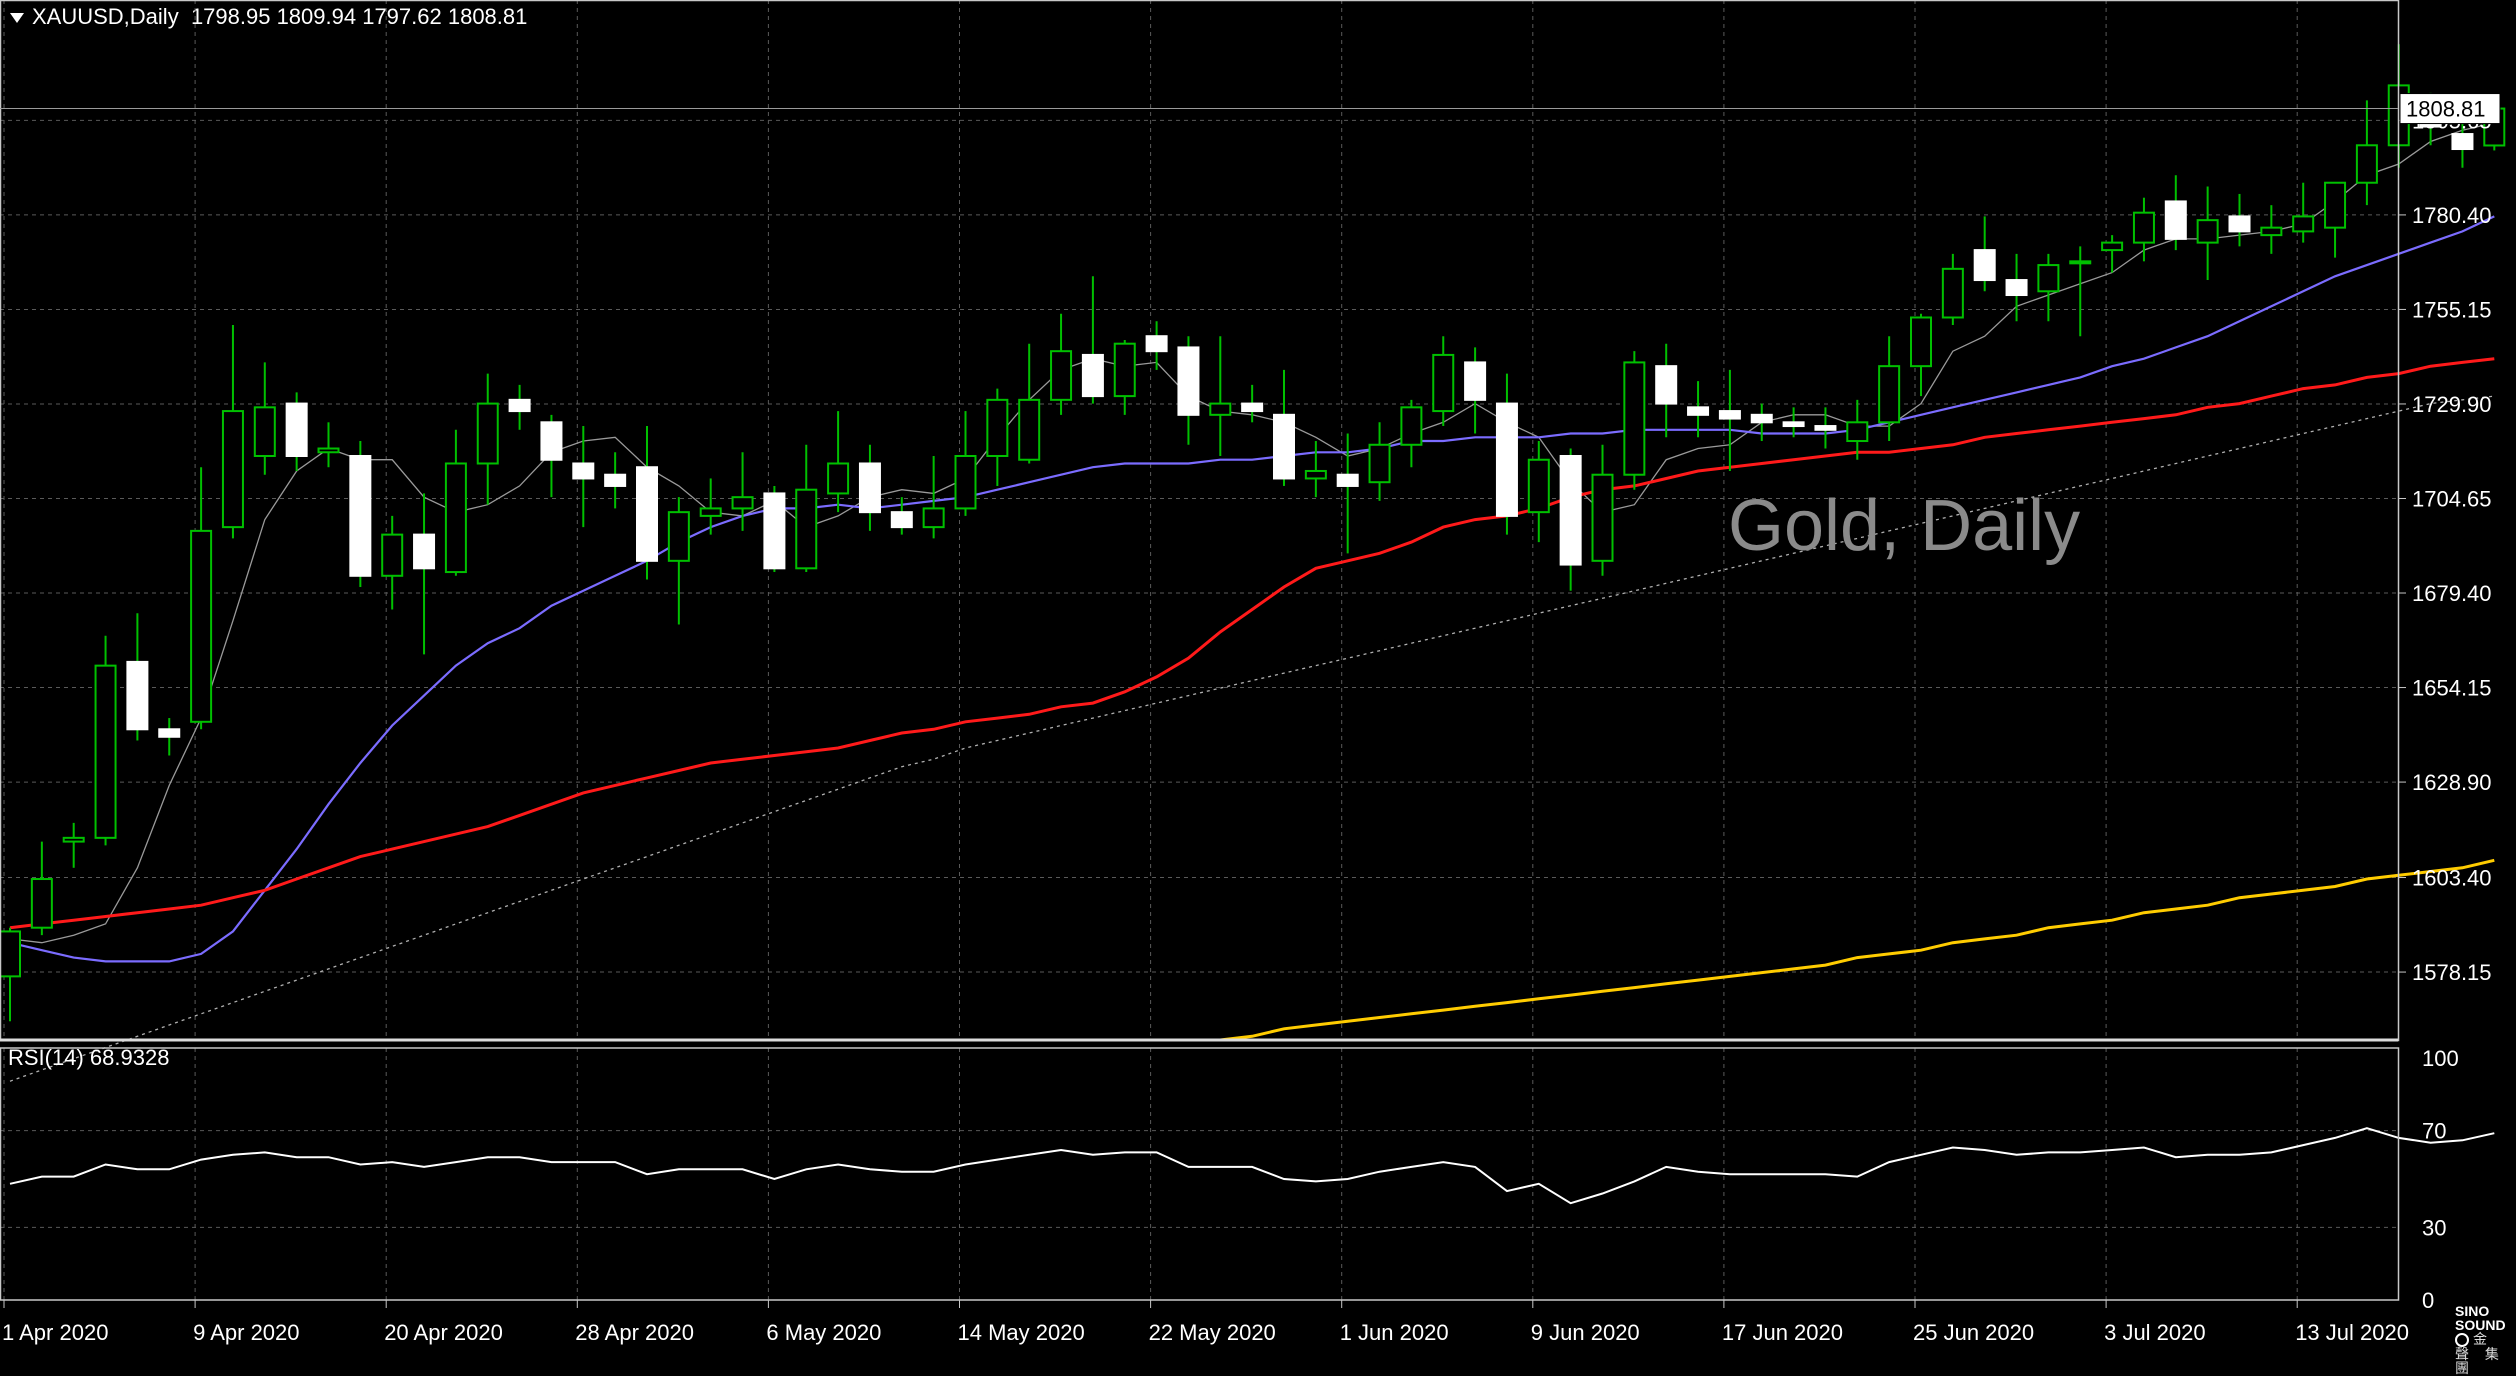 Image resolution: width=2516 pixels, height=1376 pixels. I want to click on collapse-triangle-icon, so click(17, 18).